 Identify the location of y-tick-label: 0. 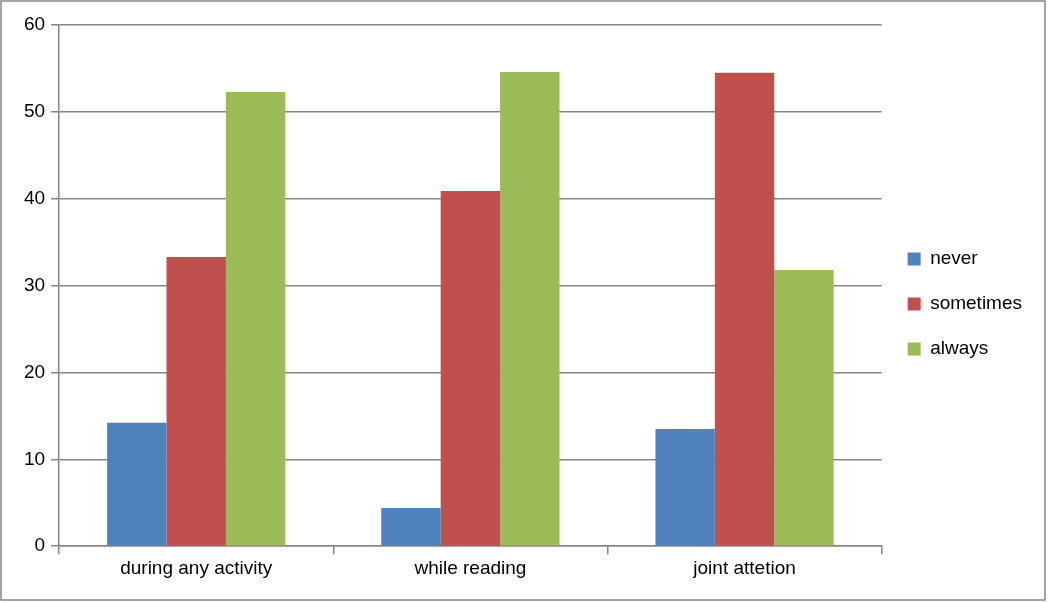
(40, 545).